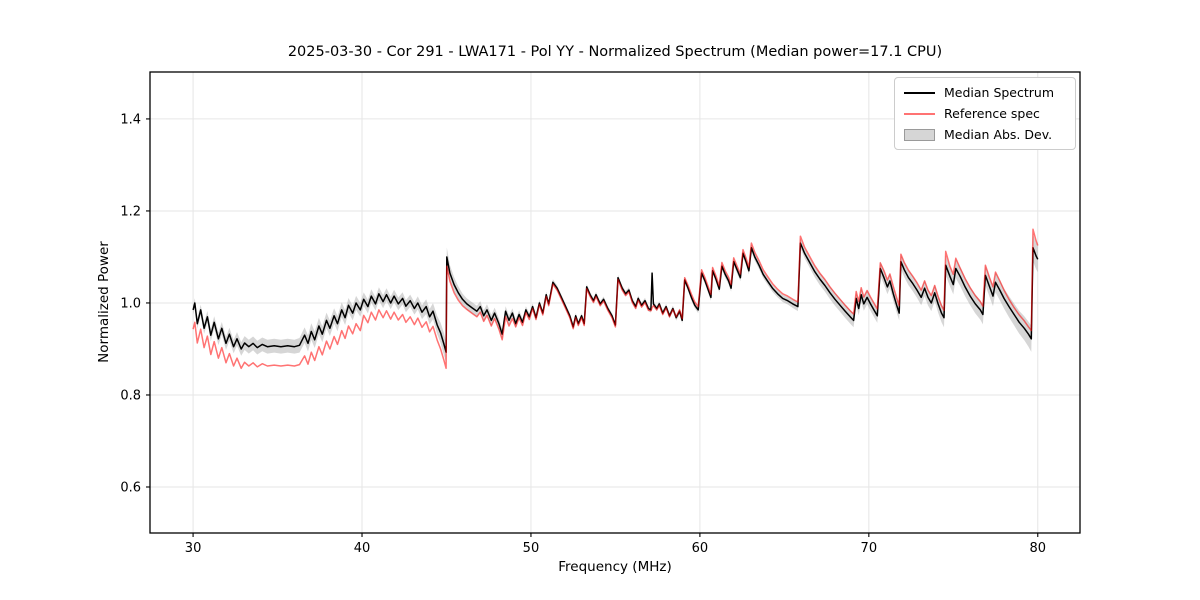 This screenshot has width=1200, height=600. What do you see at coordinates (362, 548) in the screenshot?
I see `x-tick-label: 40` at bounding box center [362, 548].